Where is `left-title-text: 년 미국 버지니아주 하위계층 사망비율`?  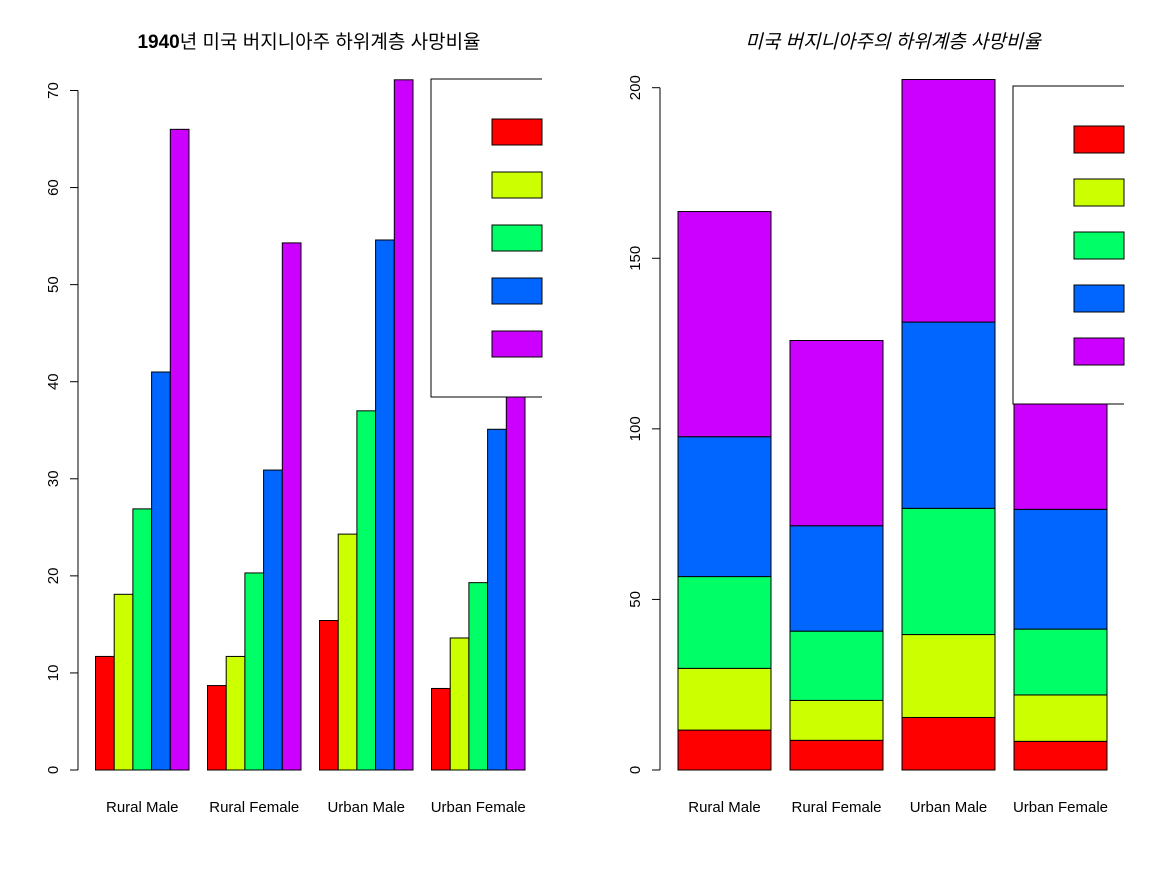 left-title-text: 년 미국 버지니아주 하위계층 사망비율 is located at coordinates (330, 42).